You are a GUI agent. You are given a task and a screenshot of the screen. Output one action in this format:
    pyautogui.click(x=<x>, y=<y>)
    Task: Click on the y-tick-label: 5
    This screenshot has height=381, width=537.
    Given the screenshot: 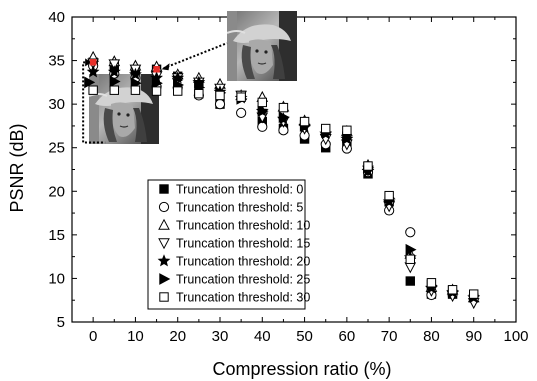 What is the action you would take?
    pyautogui.click(x=61, y=322)
    